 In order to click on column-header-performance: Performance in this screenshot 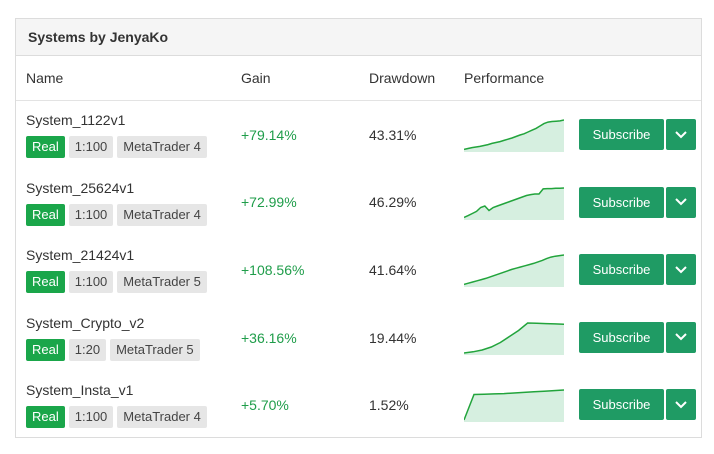, I will do `click(504, 78)`.